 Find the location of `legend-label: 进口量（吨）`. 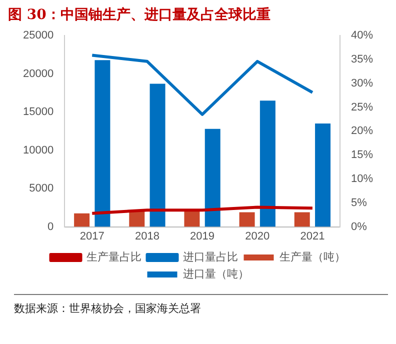

legend-label: 进口量（吨） is located at coordinates (215, 274).